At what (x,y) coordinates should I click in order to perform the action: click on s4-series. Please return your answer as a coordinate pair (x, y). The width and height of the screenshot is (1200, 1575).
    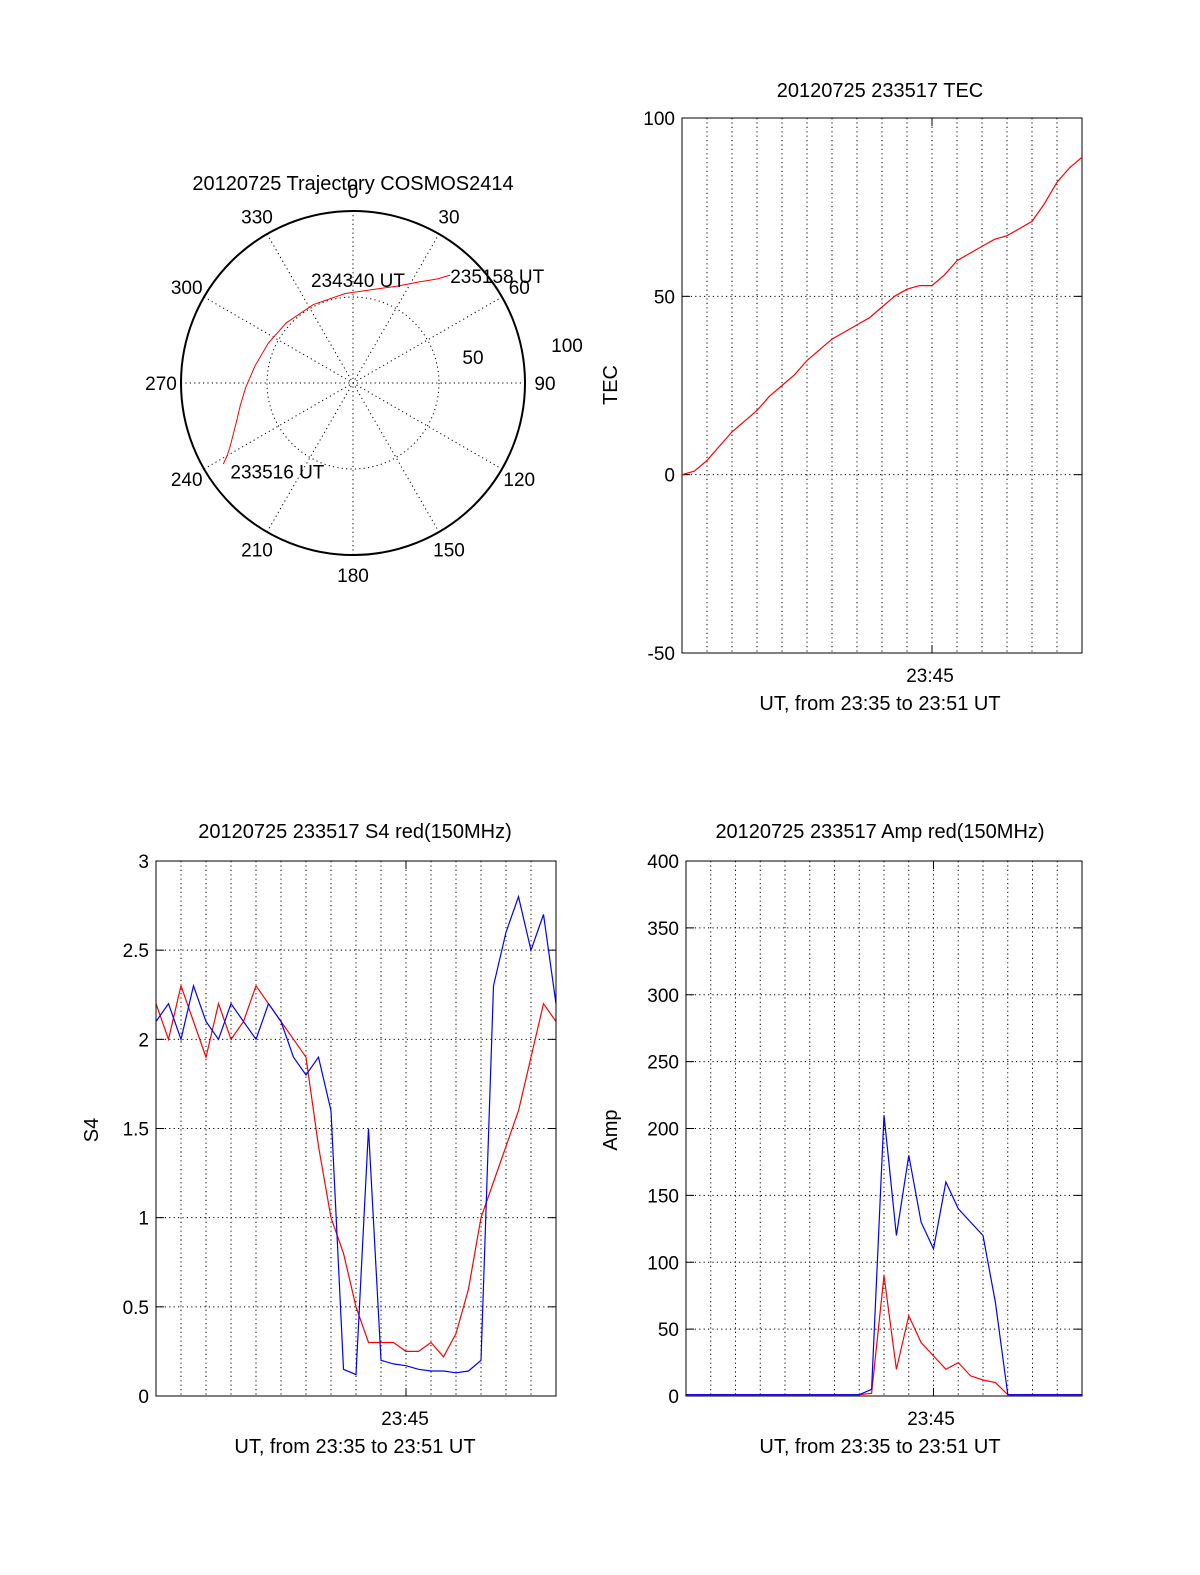
    Looking at the image, I should click on (356, 1135).